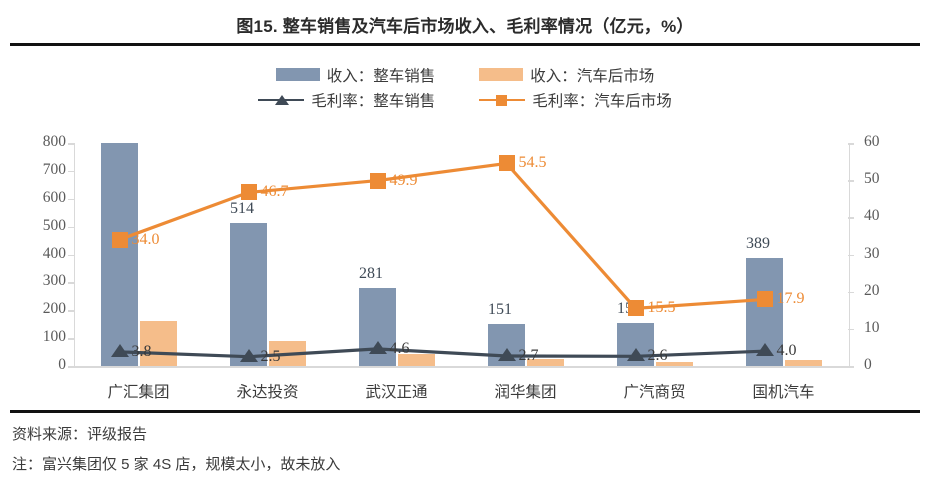 This screenshot has height=493, width=930. Describe the element at coordinates (465, 99) in the screenshot. I see `legend-row-2: 毛利率：整车销售 毛利率：汽车后市场` at that location.